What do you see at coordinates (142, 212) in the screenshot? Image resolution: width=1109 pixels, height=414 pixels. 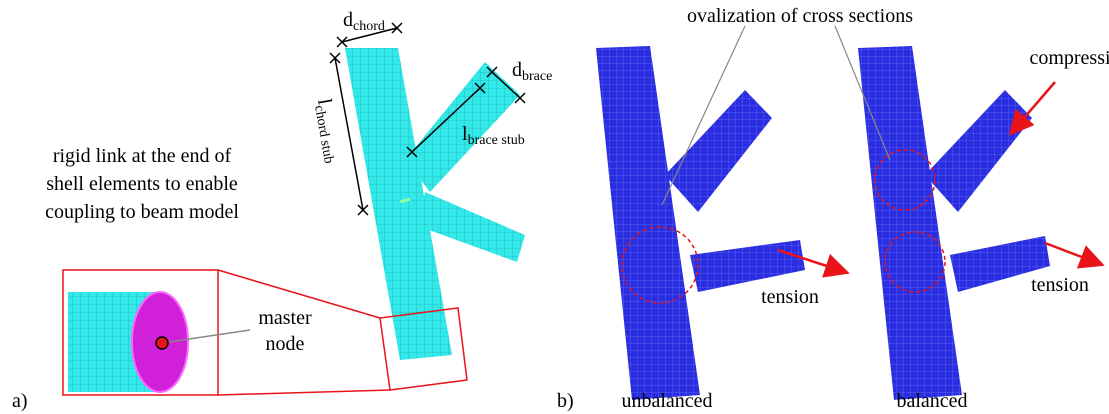 I see `rigid-link-text: coupling to beam model` at bounding box center [142, 212].